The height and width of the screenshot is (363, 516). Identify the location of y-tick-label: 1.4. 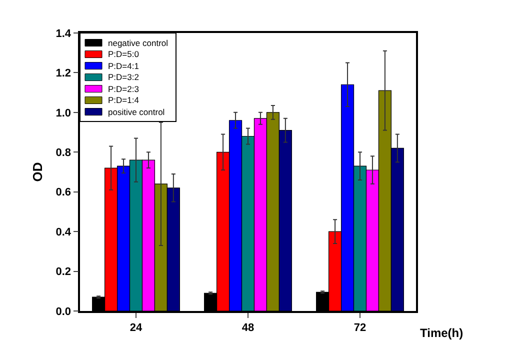
(64, 34).